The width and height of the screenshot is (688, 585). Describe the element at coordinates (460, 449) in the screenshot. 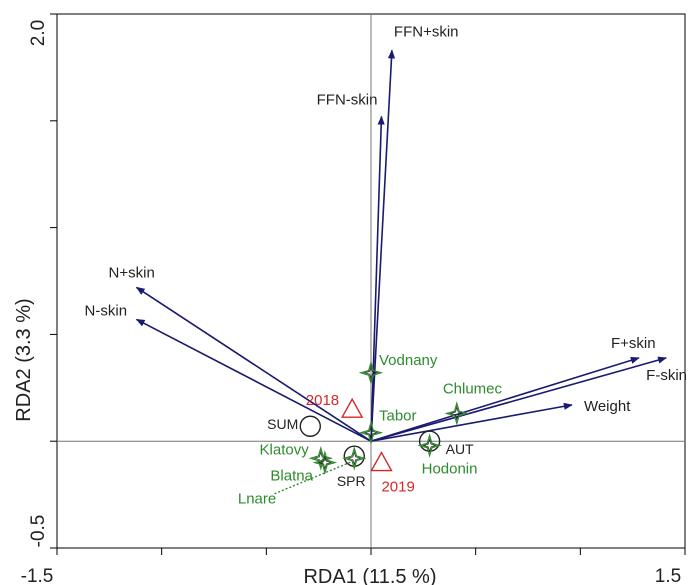

I see `season-label: AUT` at that location.